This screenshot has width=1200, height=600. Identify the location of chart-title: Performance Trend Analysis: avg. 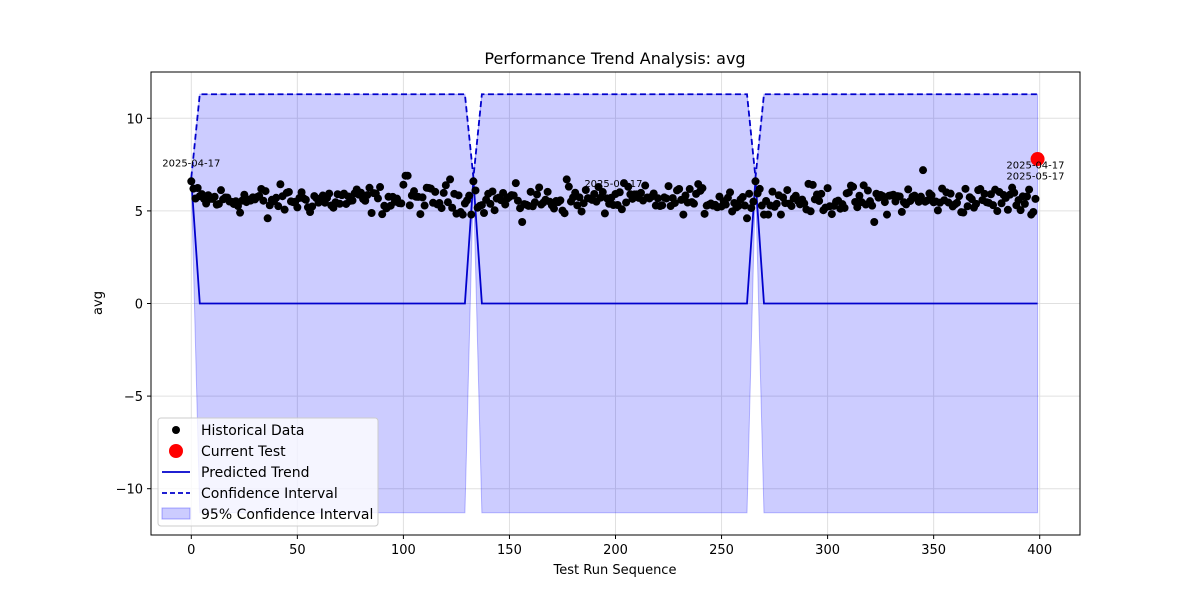
(614, 58).